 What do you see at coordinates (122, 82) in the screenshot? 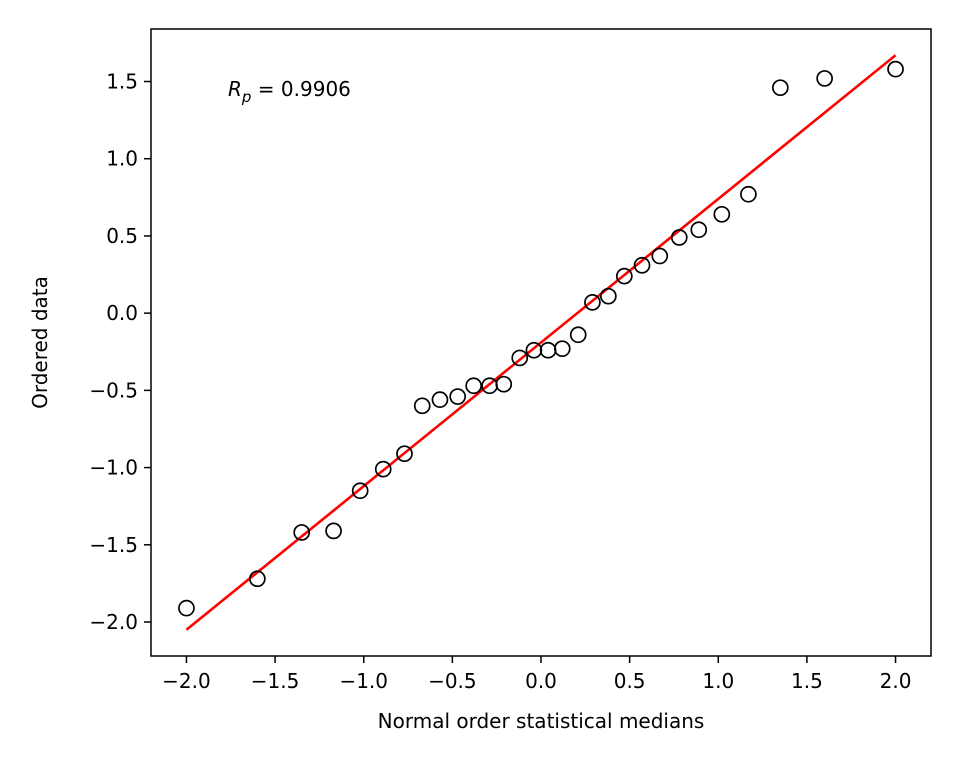
I see `y-tick-label: 1.5` at bounding box center [122, 82].